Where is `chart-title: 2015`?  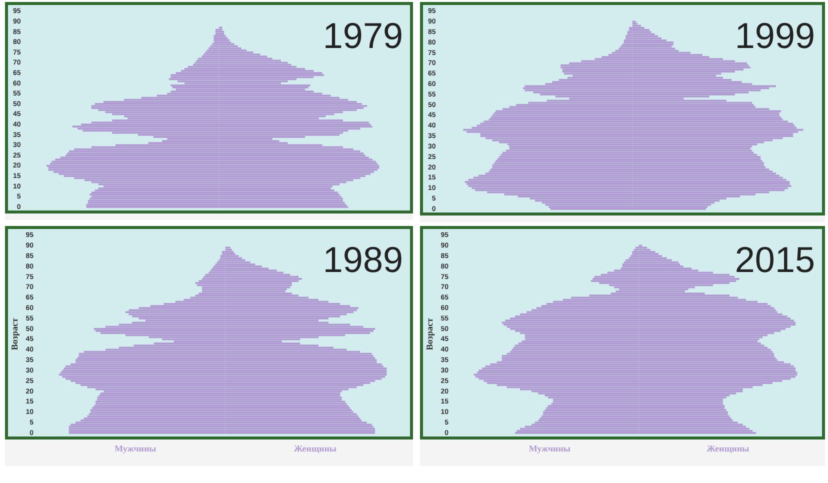 chart-title: 2015 is located at coordinates (774, 259).